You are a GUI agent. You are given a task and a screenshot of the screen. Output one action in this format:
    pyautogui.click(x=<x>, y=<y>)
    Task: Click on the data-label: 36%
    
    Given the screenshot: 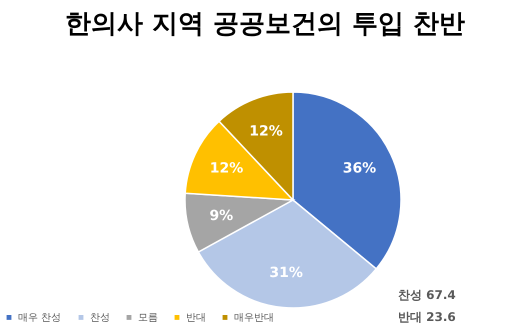 What is the action you would take?
    pyautogui.click(x=359, y=168)
    